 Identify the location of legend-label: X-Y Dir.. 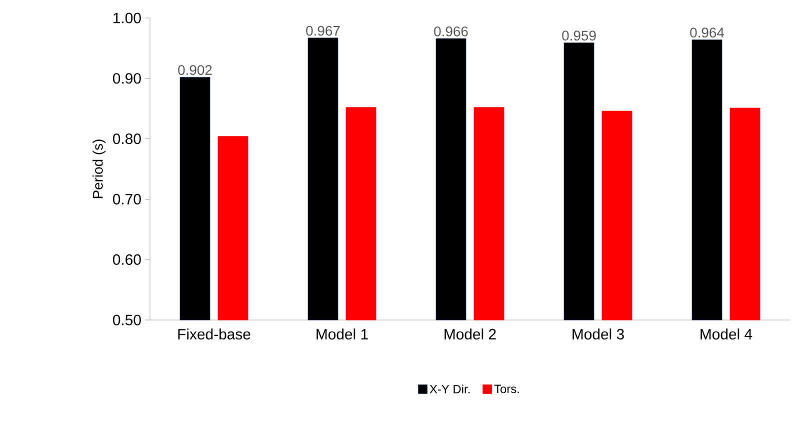
(450, 389).